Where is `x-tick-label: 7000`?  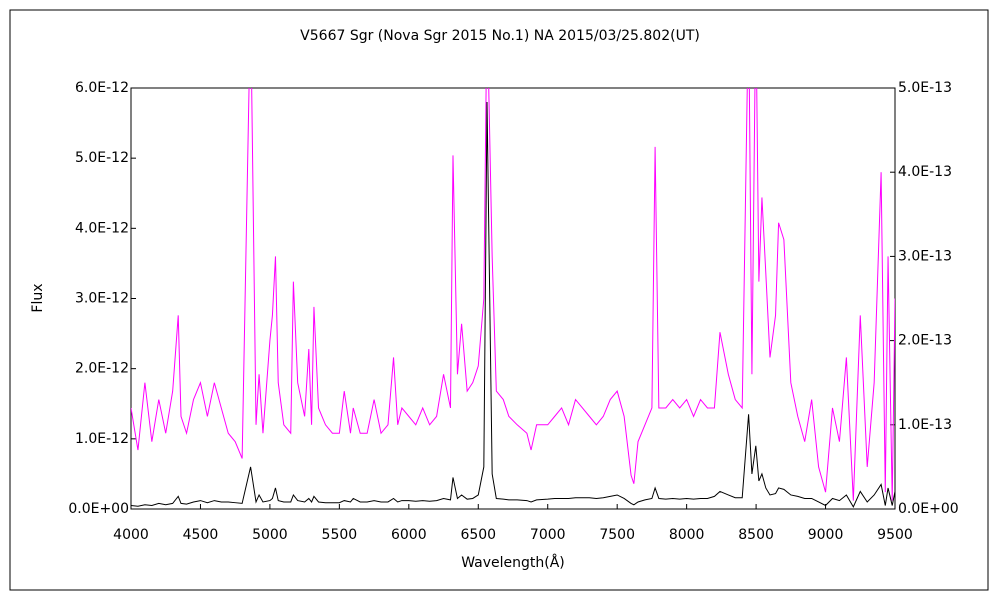
x-tick-label: 7000 is located at coordinates (548, 535).